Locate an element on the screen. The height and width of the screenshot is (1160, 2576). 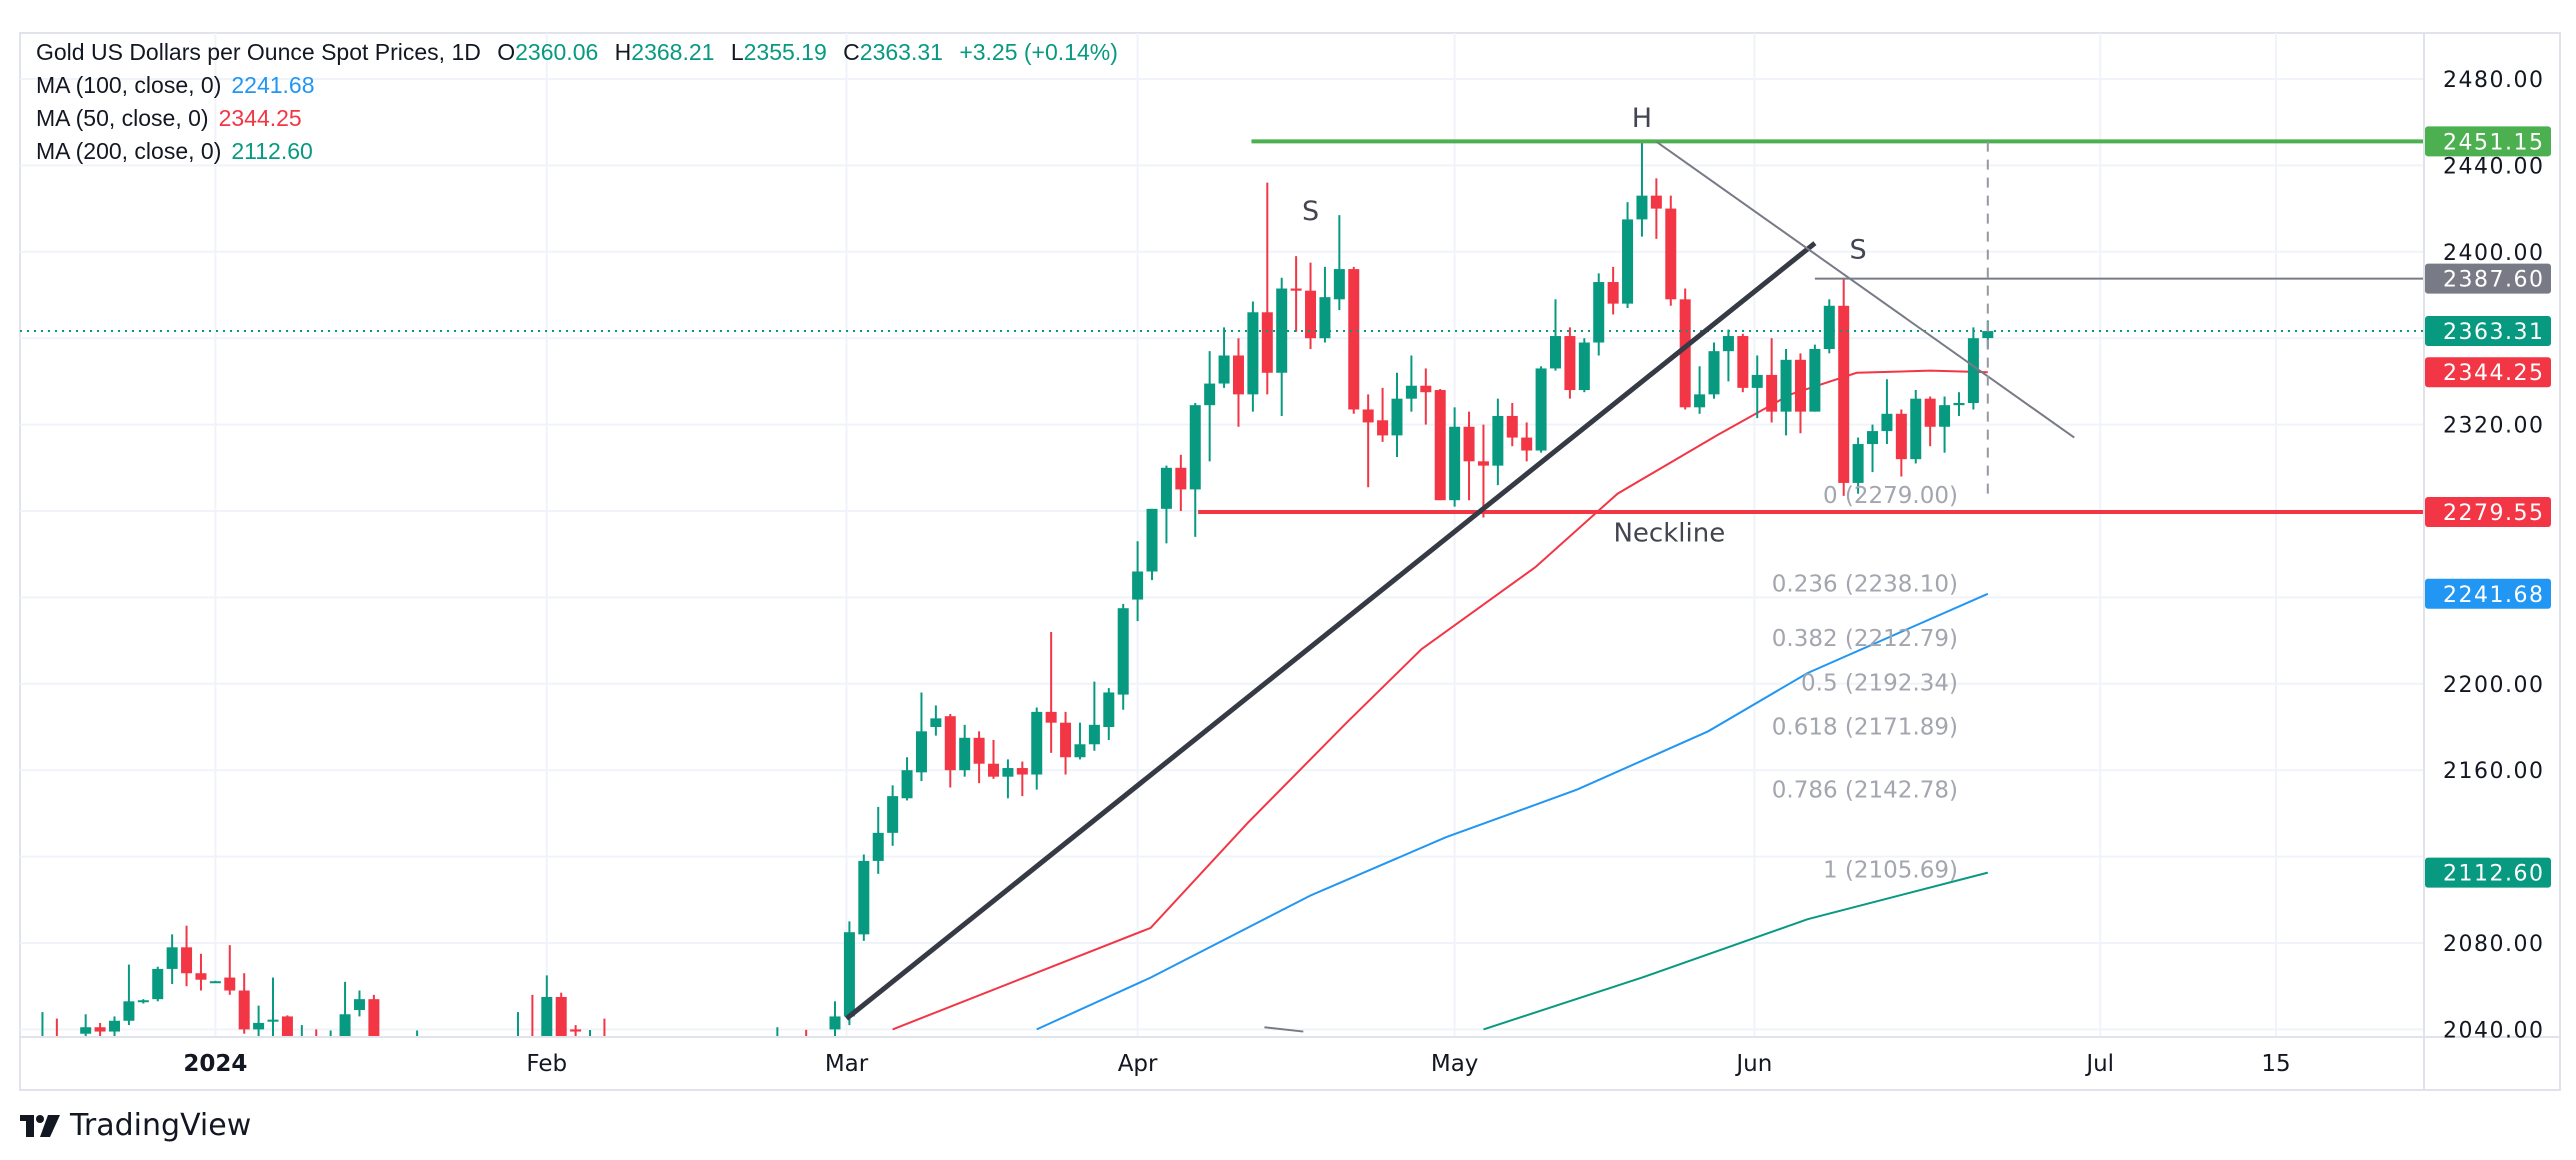
price-tick-label: 2160.00 is located at coordinates (2493, 771).